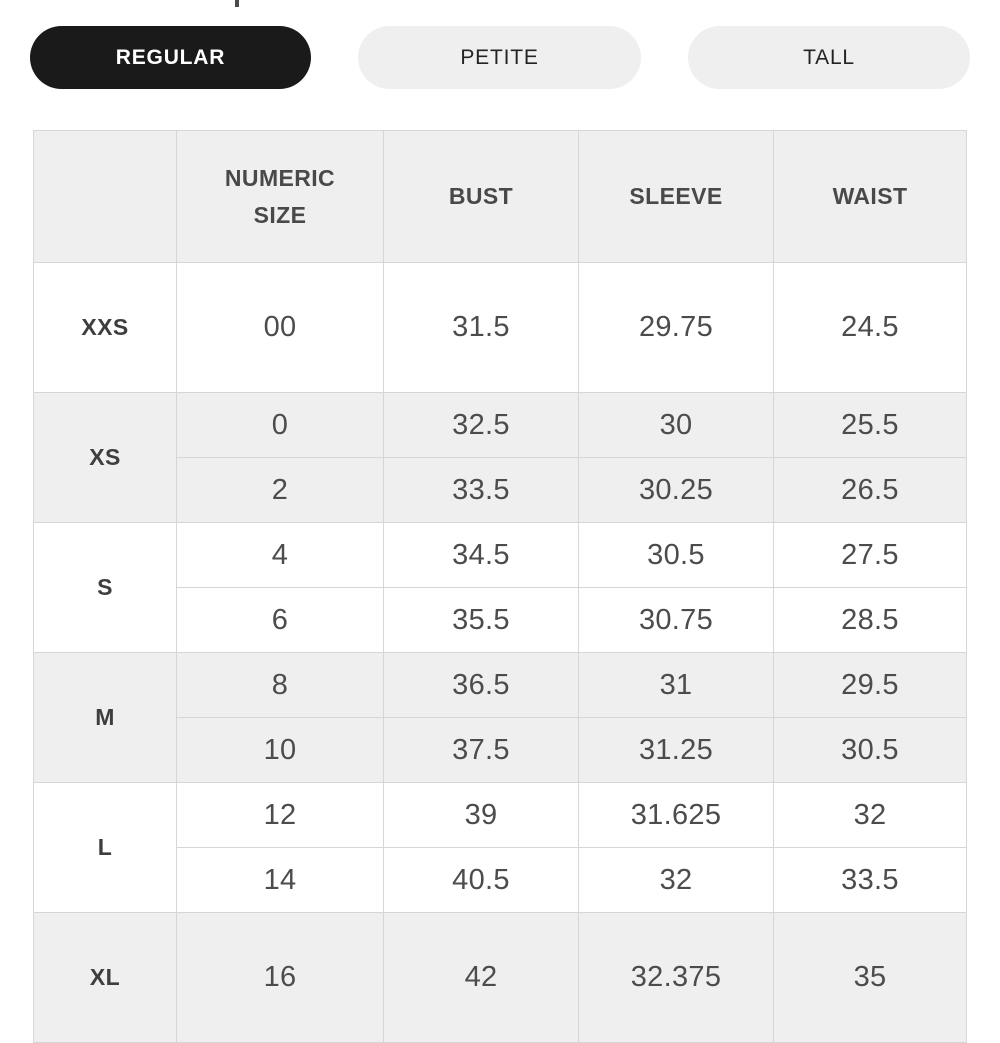 The width and height of the screenshot is (1000, 1043). What do you see at coordinates (481, 555) in the screenshot?
I see `cell-bust: 34.5` at bounding box center [481, 555].